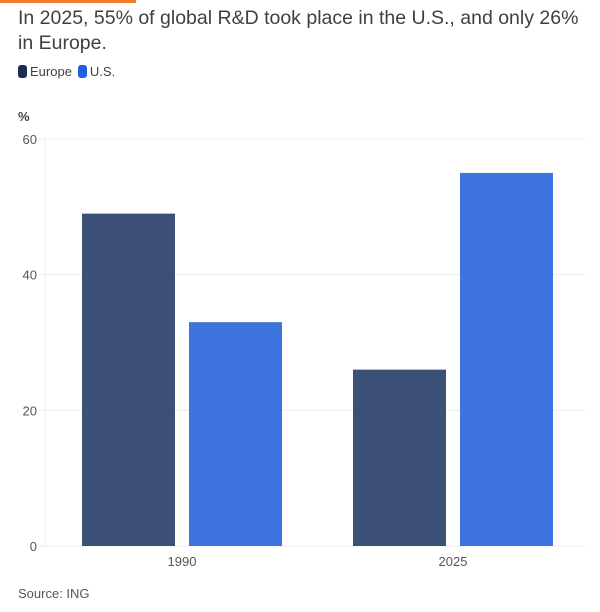 Image resolution: width=600 pixels, height=612 pixels. What do you see at coordinates (30, 275) in the screenshot?
I see `y-tick-label: 40` at bounding box center [30, 275].